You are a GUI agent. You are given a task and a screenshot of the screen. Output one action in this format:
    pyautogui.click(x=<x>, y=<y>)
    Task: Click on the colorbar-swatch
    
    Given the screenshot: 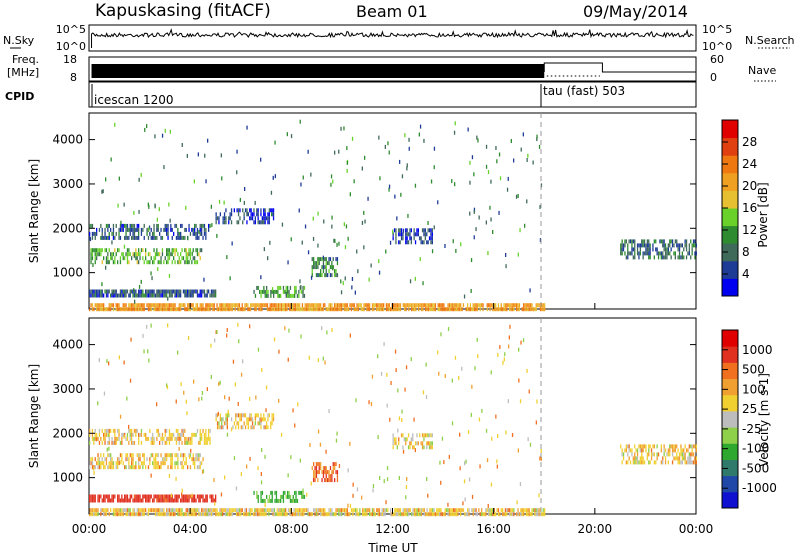 What is the action you would take?
    pyautogui.click(x=730, y=252)
    